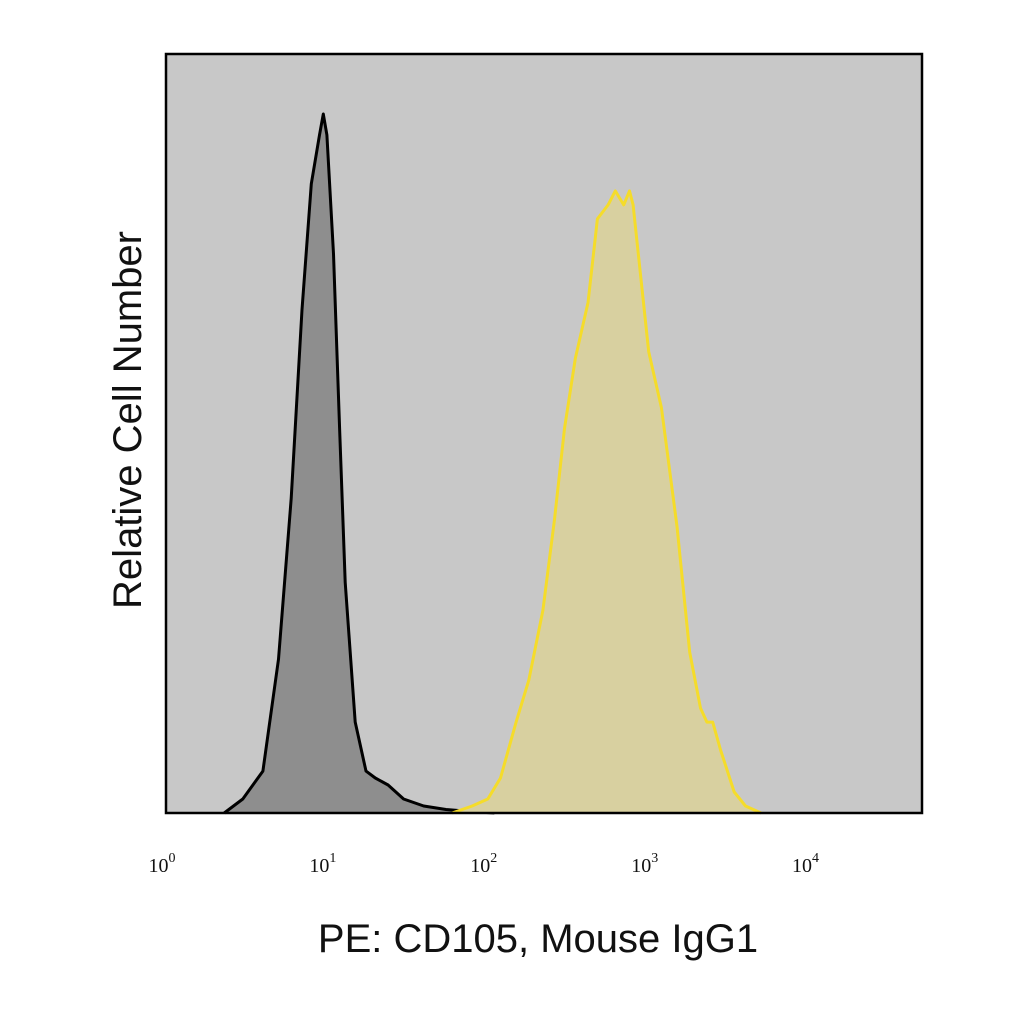 This screenshot has width=1024, height=1024. Describe the element at coordinates (332, 858) in the screenshot. I see `x-tick-exponent: 1` at that location.